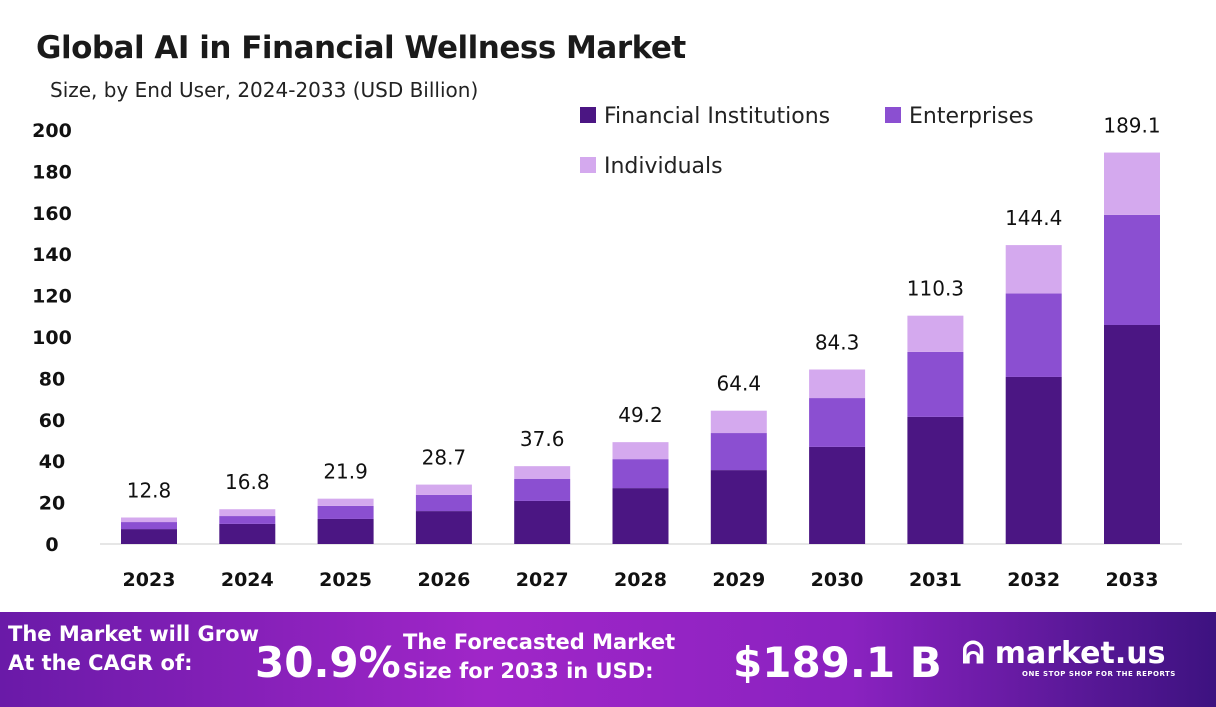 The image size is (1216, 707). I want to click on total-label: 12.8, so click(149, 491).